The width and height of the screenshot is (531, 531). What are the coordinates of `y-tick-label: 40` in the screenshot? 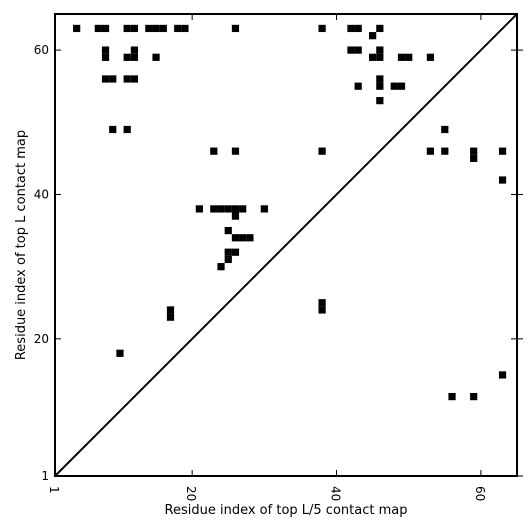 It's located at (41, 194).